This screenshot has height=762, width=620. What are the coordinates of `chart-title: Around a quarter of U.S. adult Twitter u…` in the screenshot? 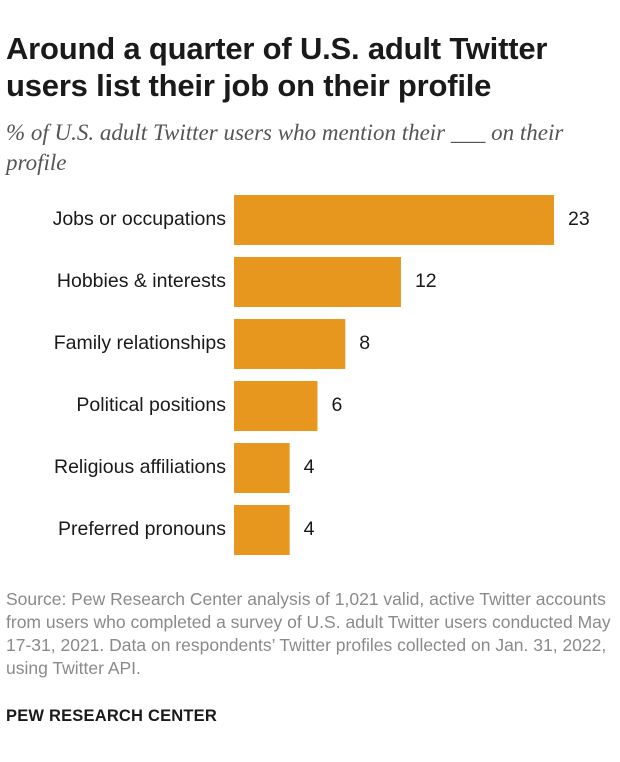 It's located at (277, 67).